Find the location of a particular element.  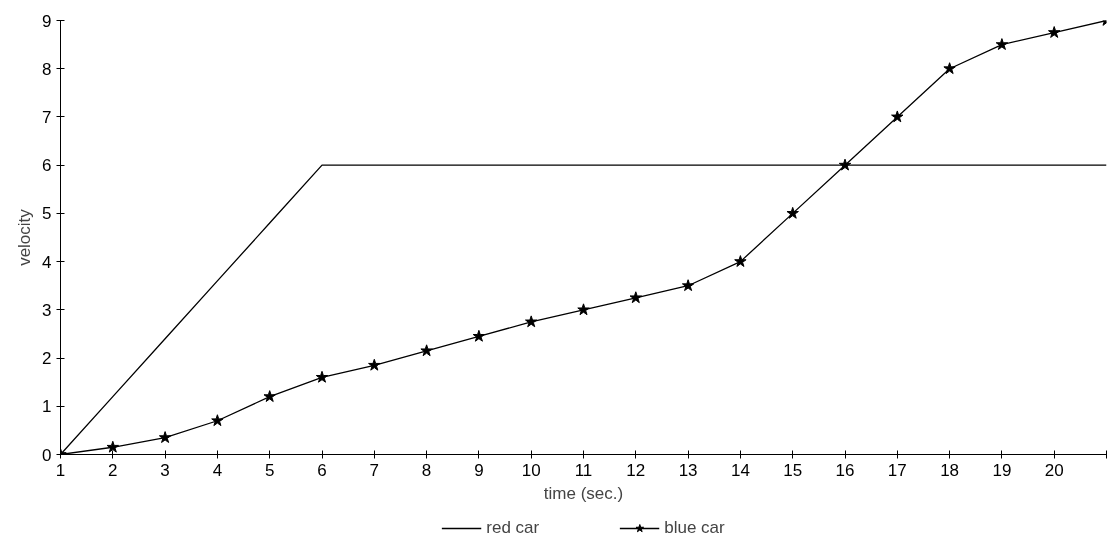

y-tick-label: 3 is located at coordinates (47, 310).